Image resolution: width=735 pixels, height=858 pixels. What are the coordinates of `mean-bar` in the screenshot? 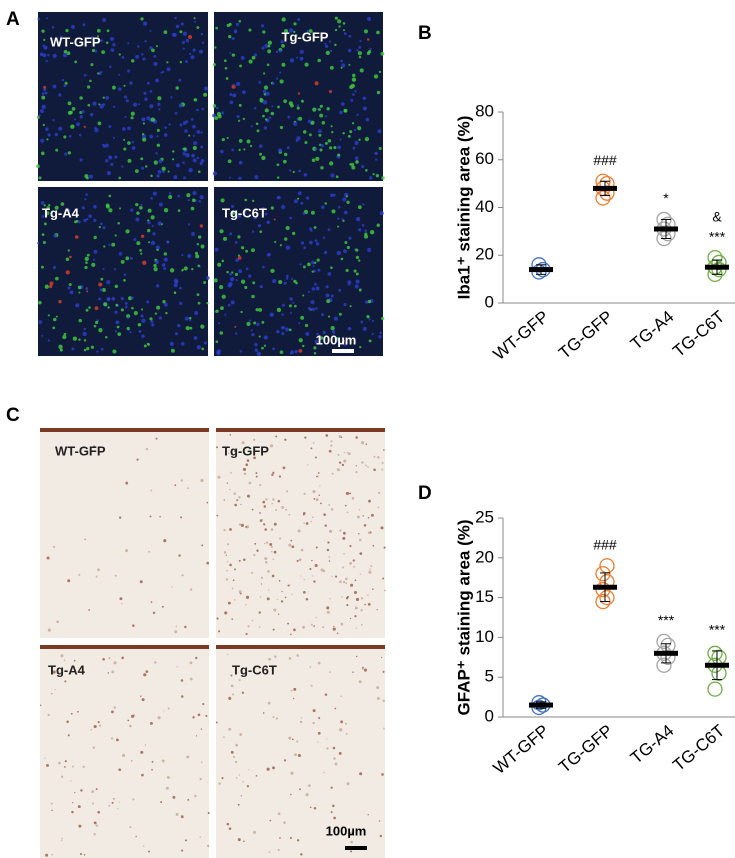 It's located at (666, 653).